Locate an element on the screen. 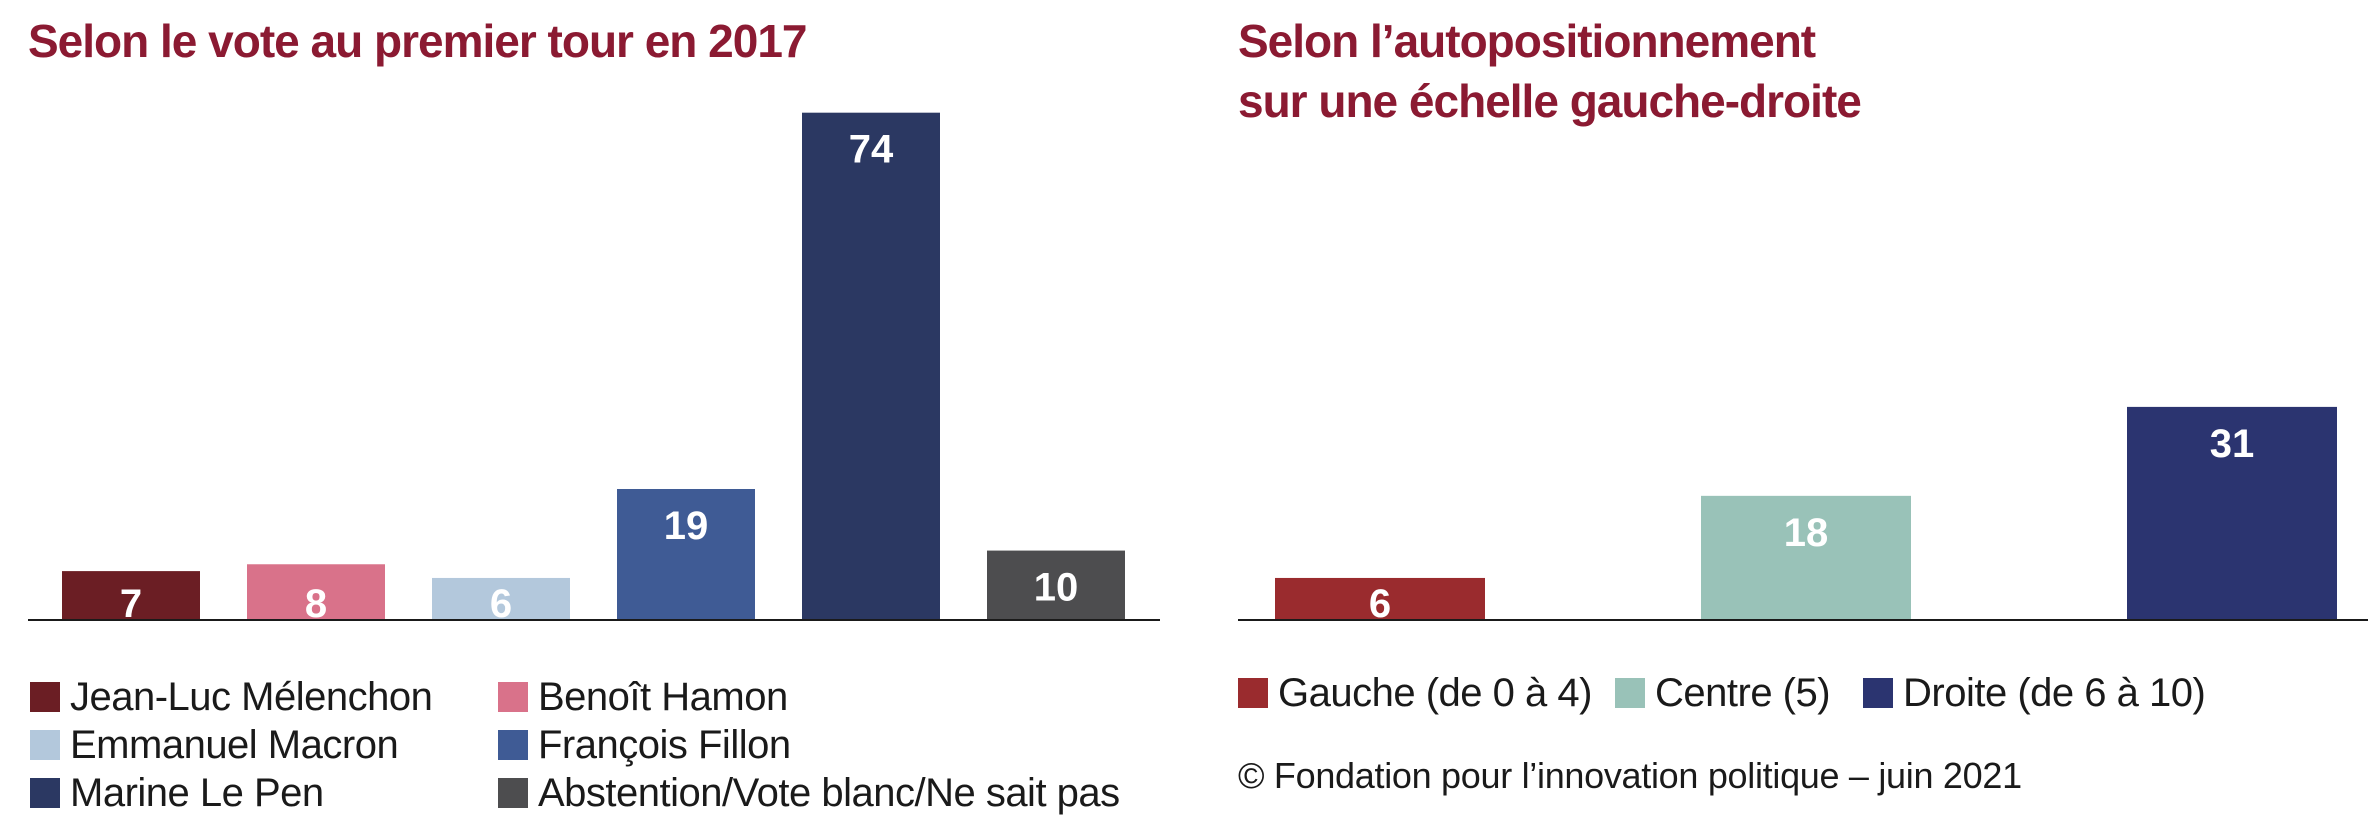 This screenshot has height=832, width=2378. chart-title: Selon le vote au premier tour en 2017 is located at coordinates (418, 41).